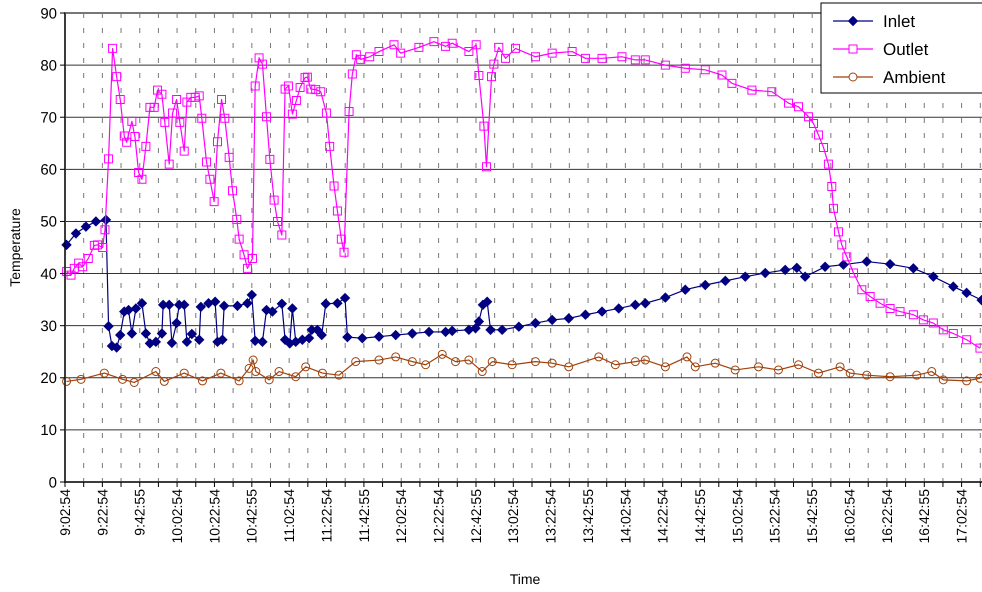  I want to click on x-tick-label: 9:02:54, so click(64, 512).